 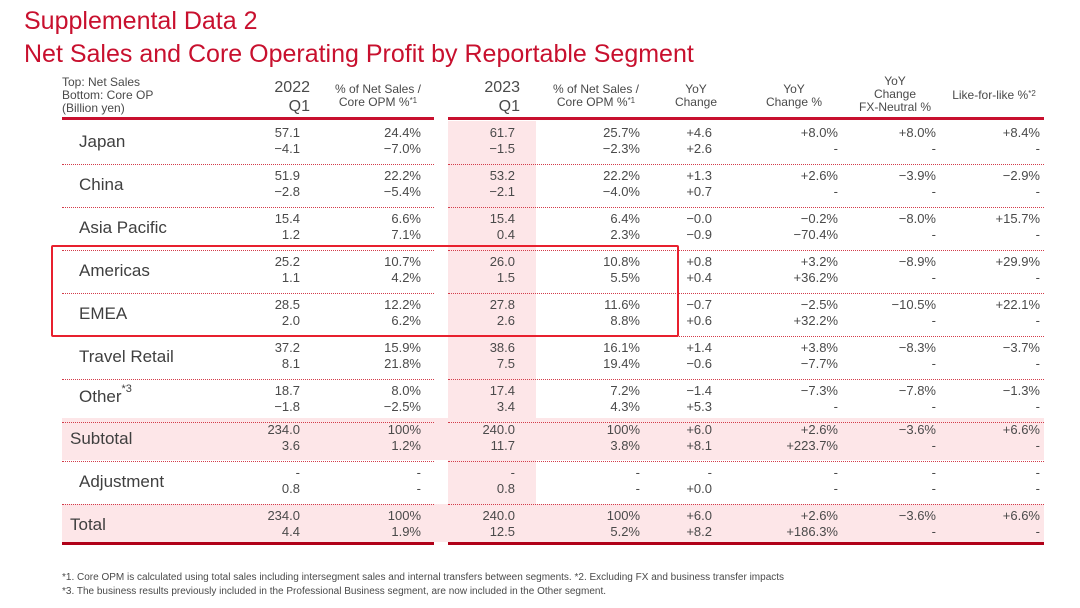 I want to click on total-shade, so click(x=553, y=523).